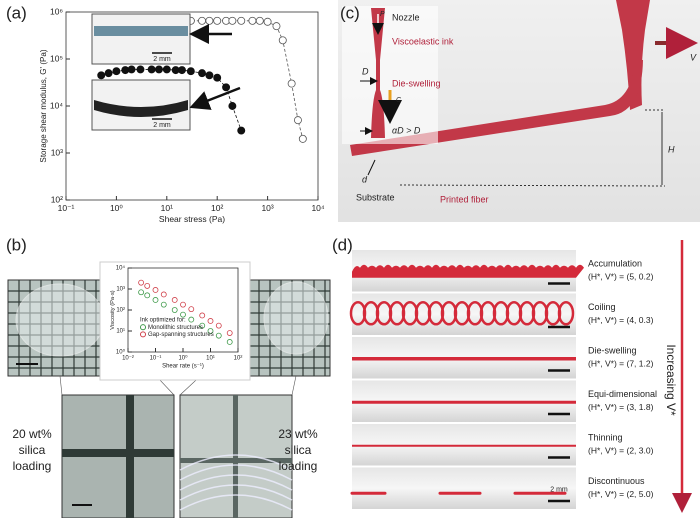  Describe the element at coordinates (365, 71) in the screenshot. I see `label-D: D` at that location.